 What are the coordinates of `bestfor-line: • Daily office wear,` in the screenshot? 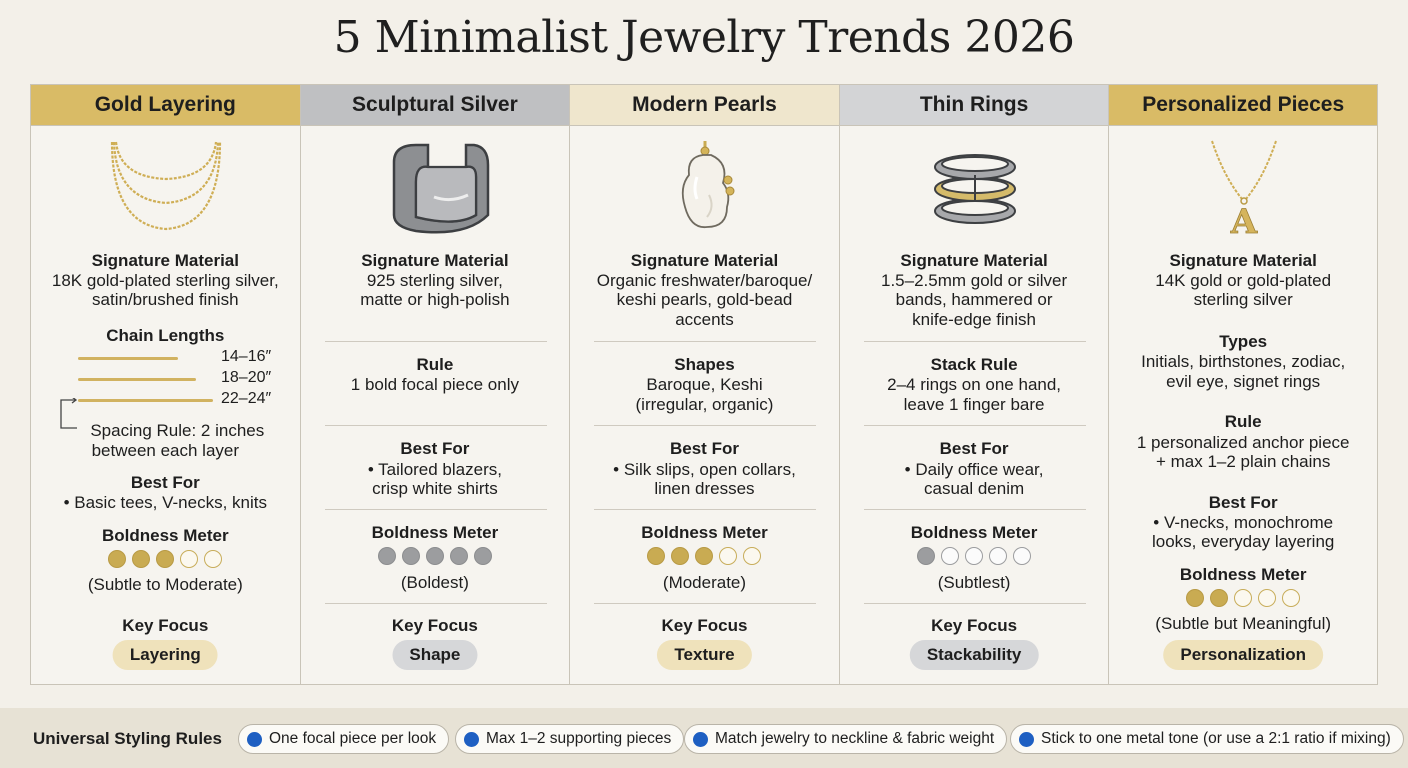 It's located at (974, 469).